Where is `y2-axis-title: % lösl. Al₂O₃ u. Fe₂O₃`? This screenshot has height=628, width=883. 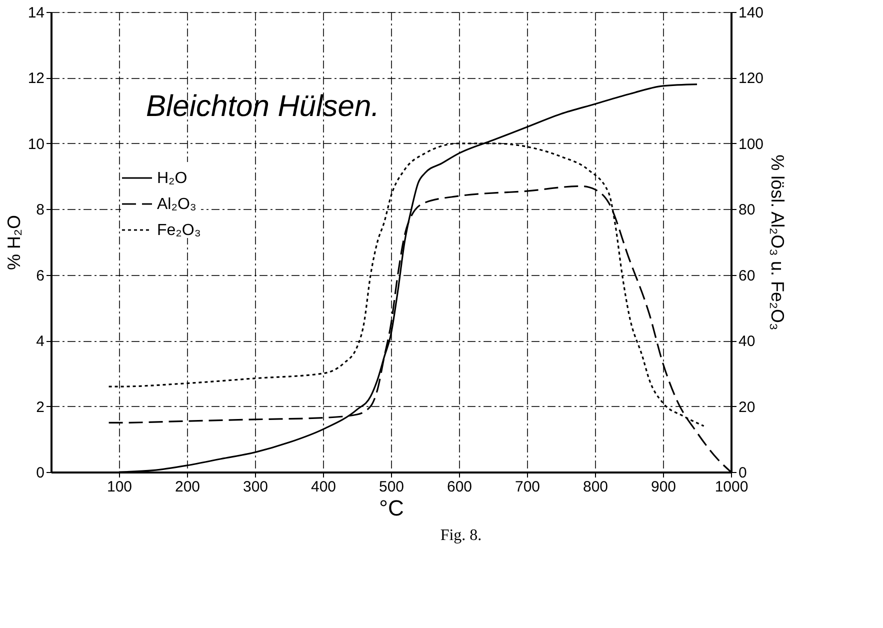
y2-axis-title: % lösl. Al₂O₃ u. Fe₂O₃ is located at coordinates (778, 242).